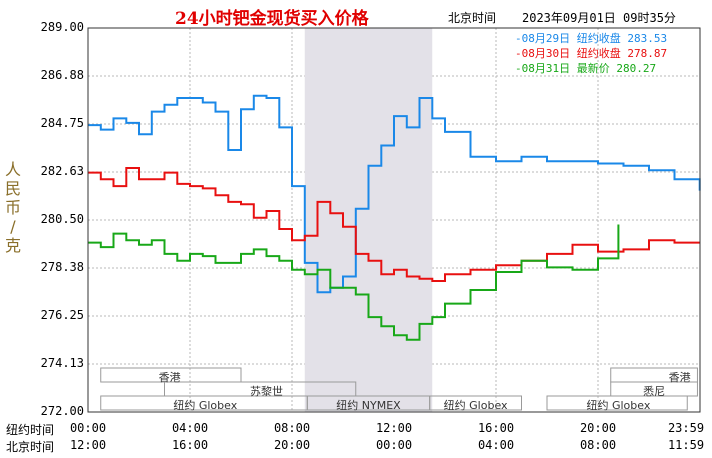 Image resolution: width=712 pixels, height=458 pixels. Describe the element at coordinates (399, 389) in the screenshot. I see `trading-sessions` at that location.